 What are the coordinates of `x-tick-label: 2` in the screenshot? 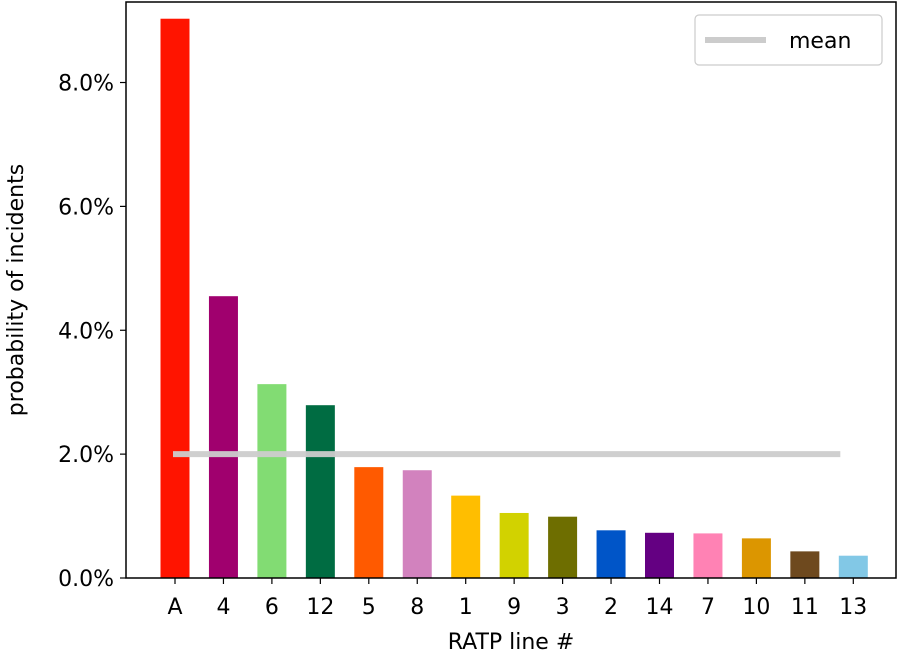 It's located at (611, 607).